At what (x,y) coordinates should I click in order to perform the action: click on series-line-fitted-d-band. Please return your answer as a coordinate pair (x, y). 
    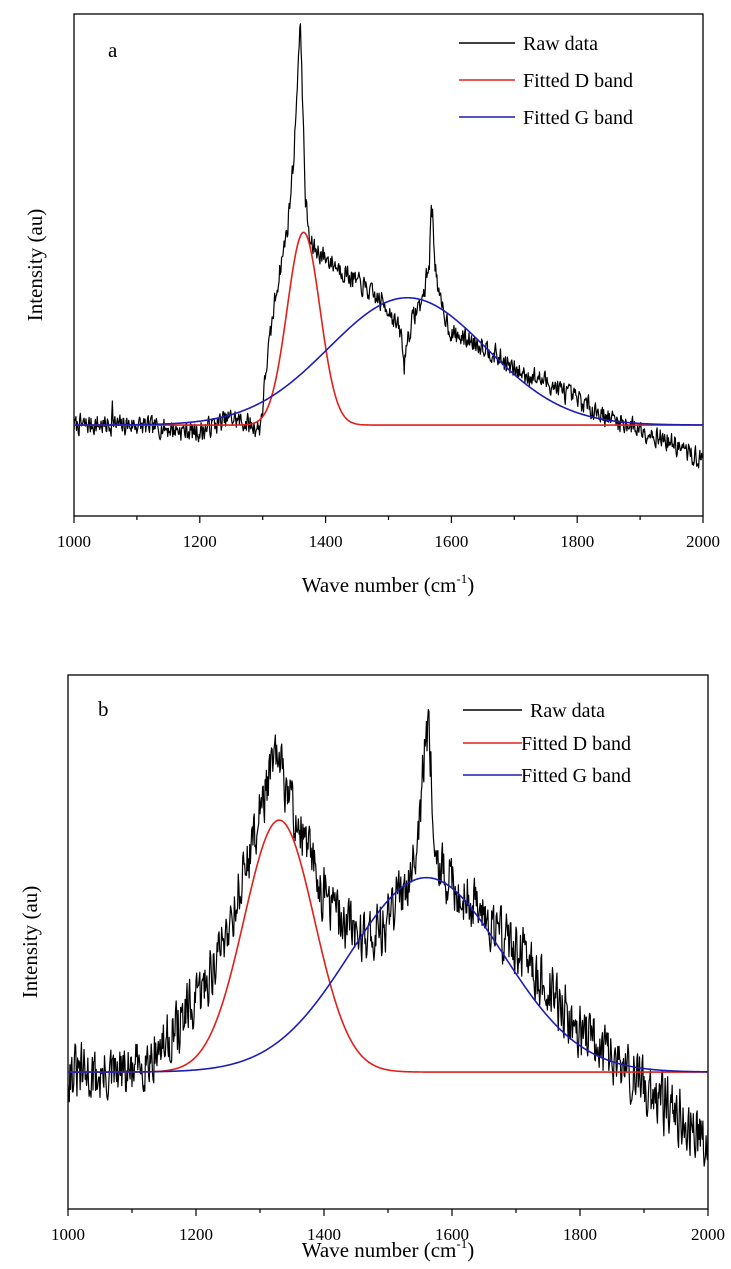
    Looking at the image, I should click on (388, 328).